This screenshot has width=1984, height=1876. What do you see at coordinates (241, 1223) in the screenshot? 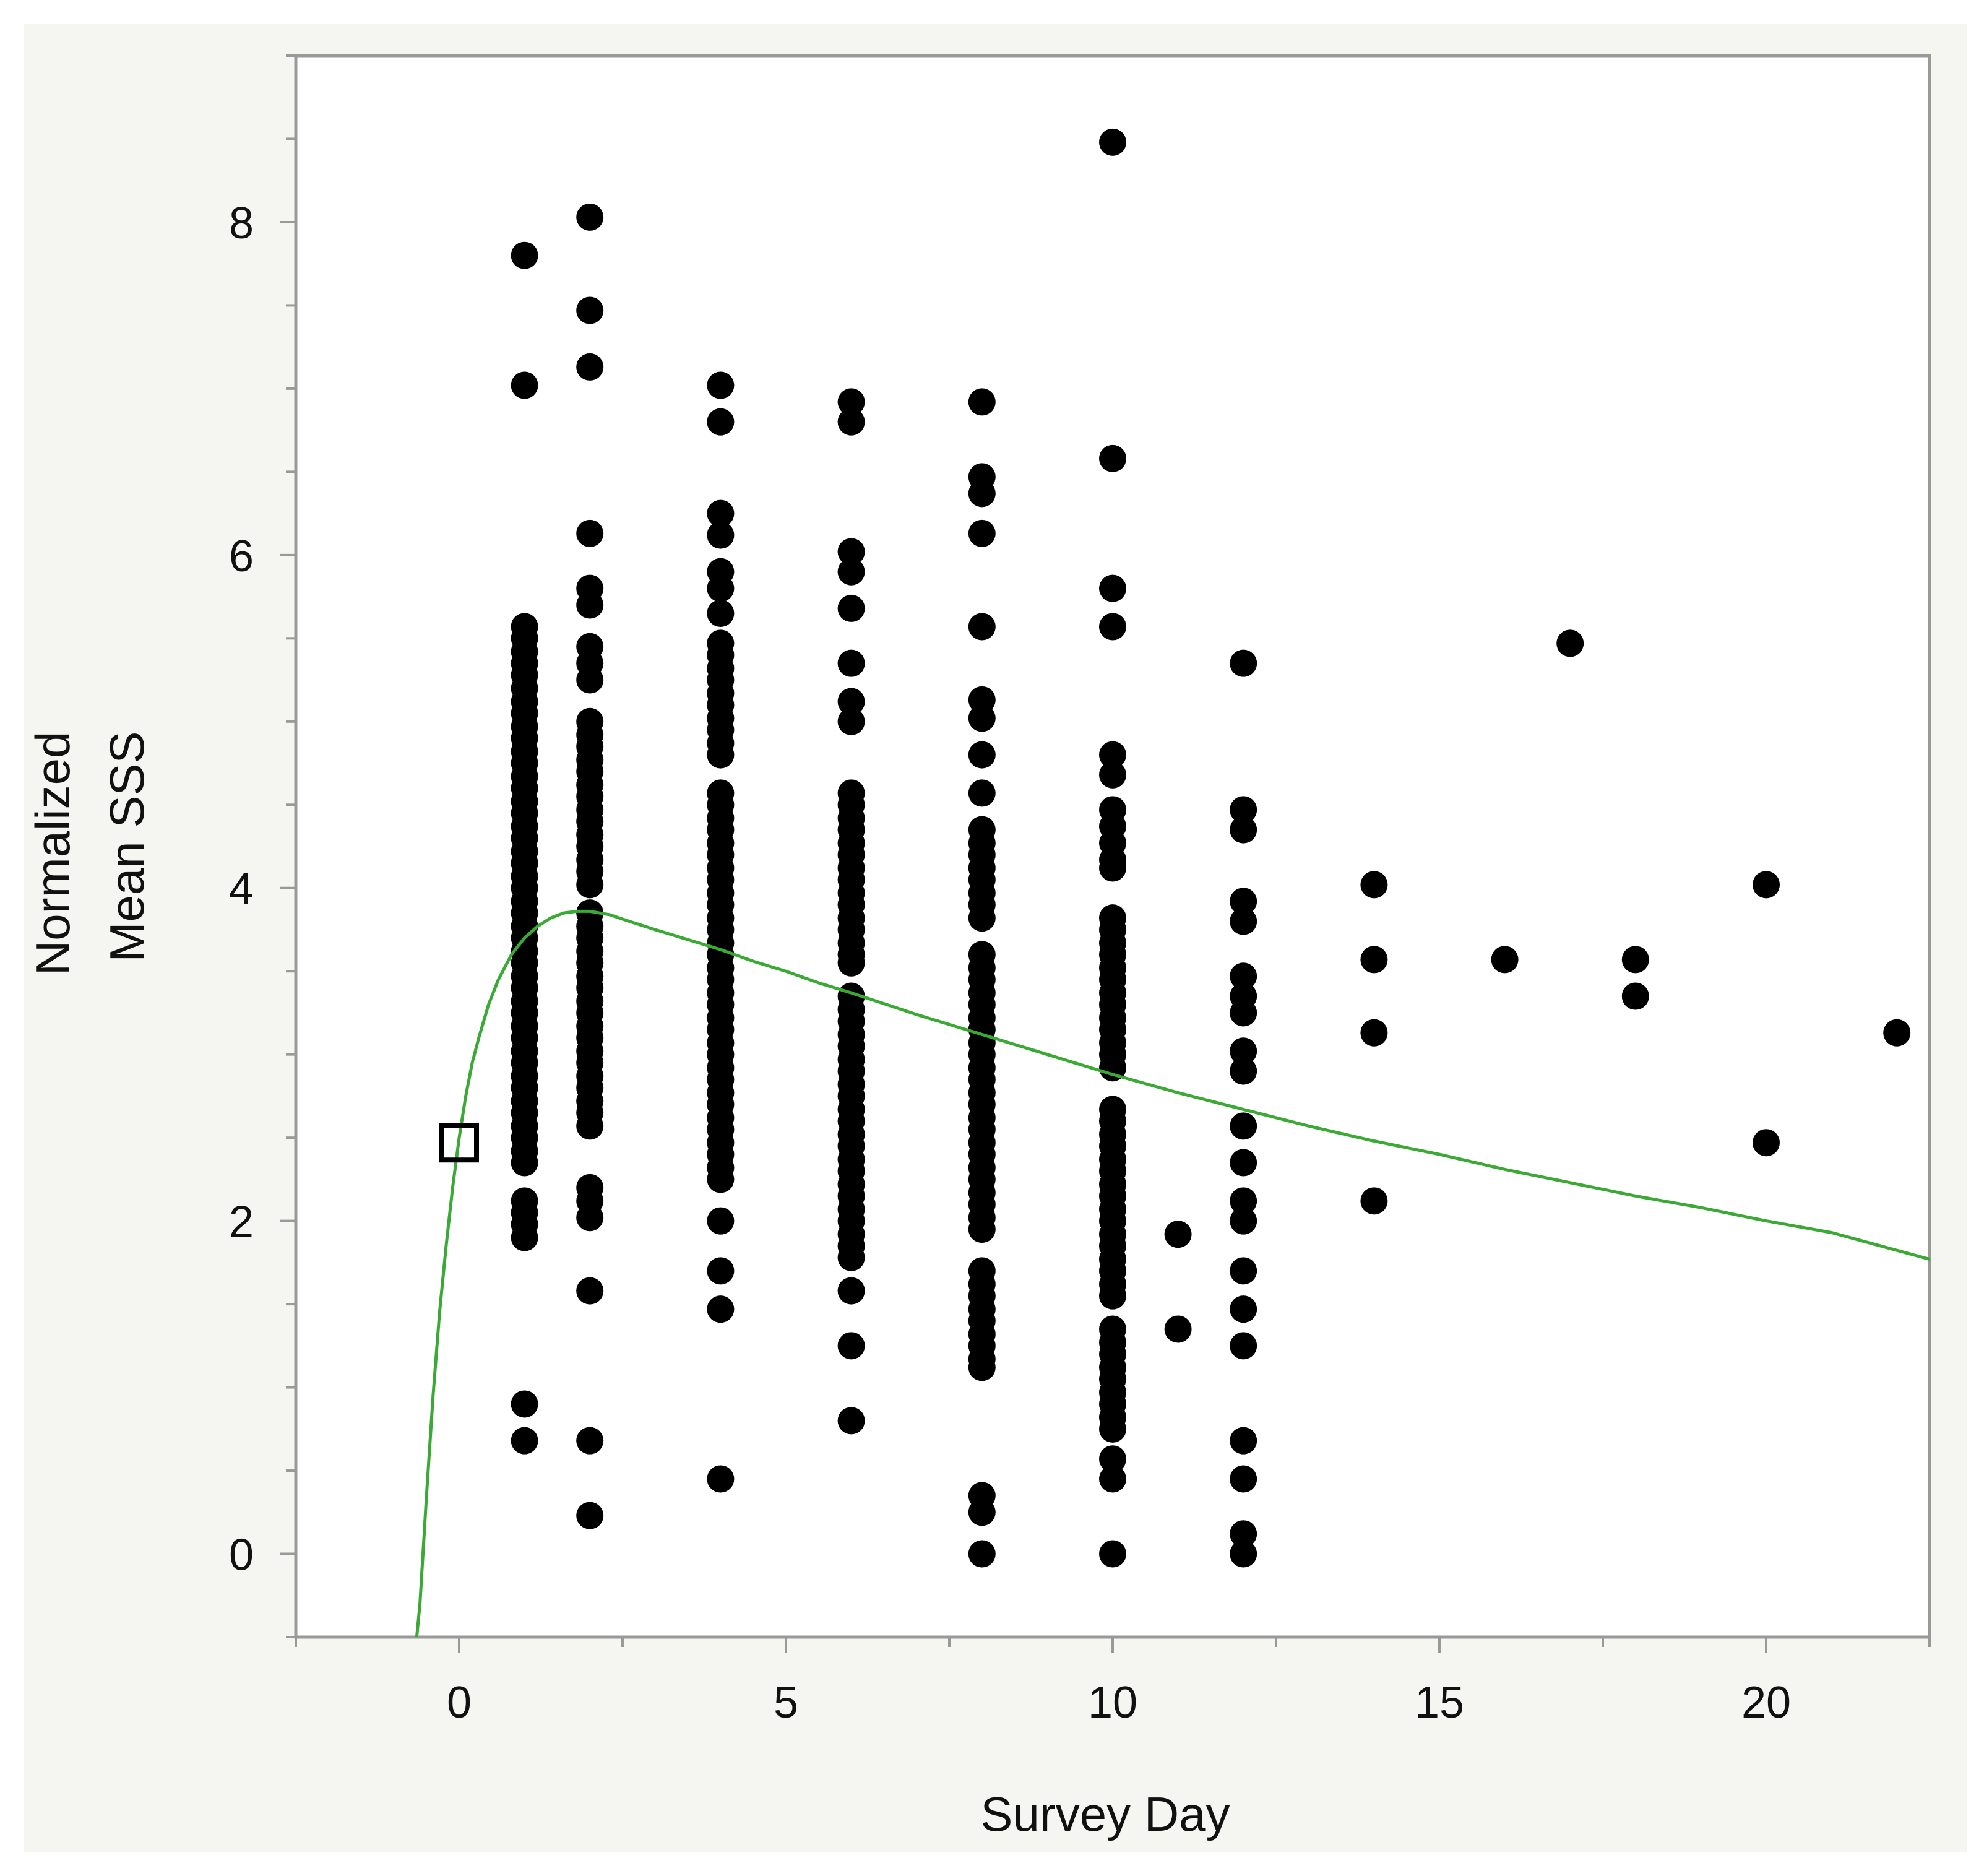
I see `y-tick-label: 2` at bounding box center [241, 1223].